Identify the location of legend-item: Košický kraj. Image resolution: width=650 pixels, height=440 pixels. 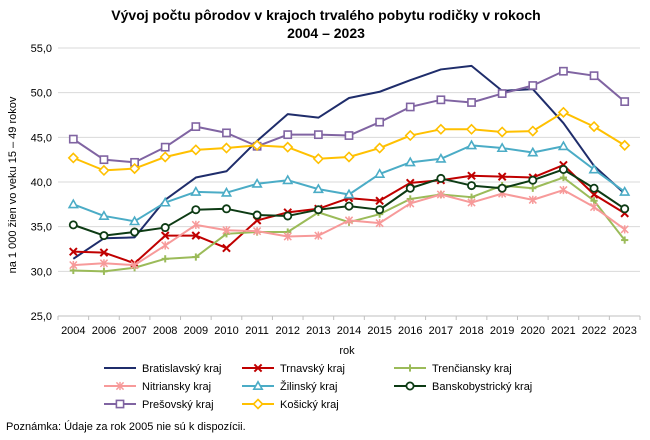
(290, 404).